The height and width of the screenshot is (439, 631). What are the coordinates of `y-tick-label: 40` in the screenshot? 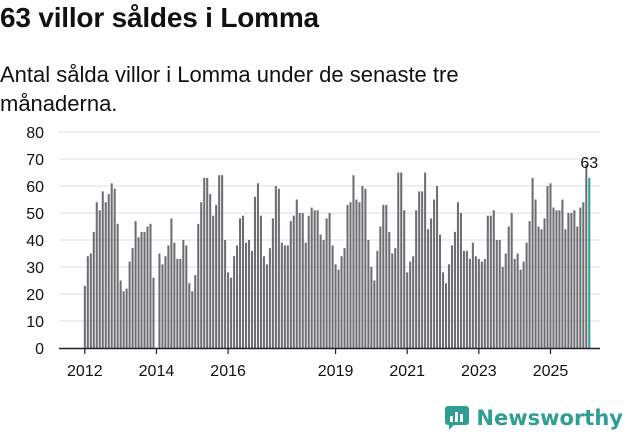 It's located at (35, 241).